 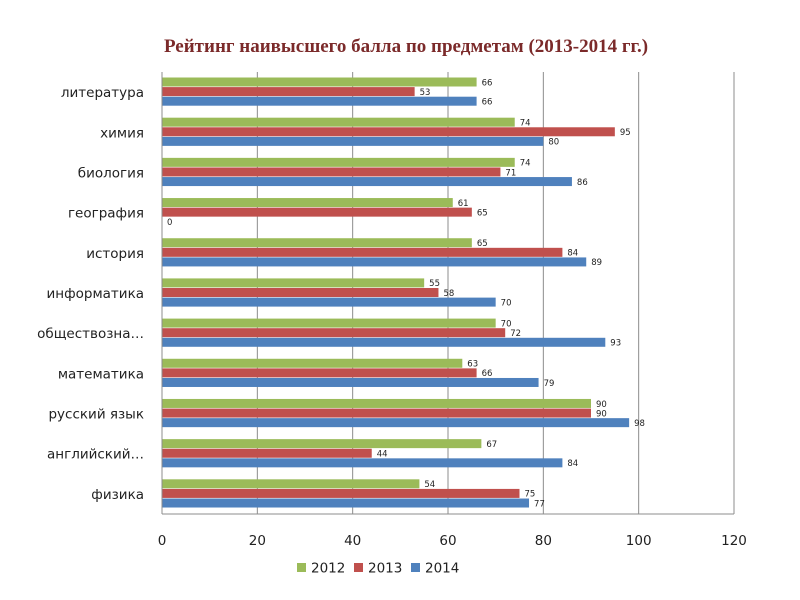 I want to click on data-label: 58, so click(x=448, y=294).